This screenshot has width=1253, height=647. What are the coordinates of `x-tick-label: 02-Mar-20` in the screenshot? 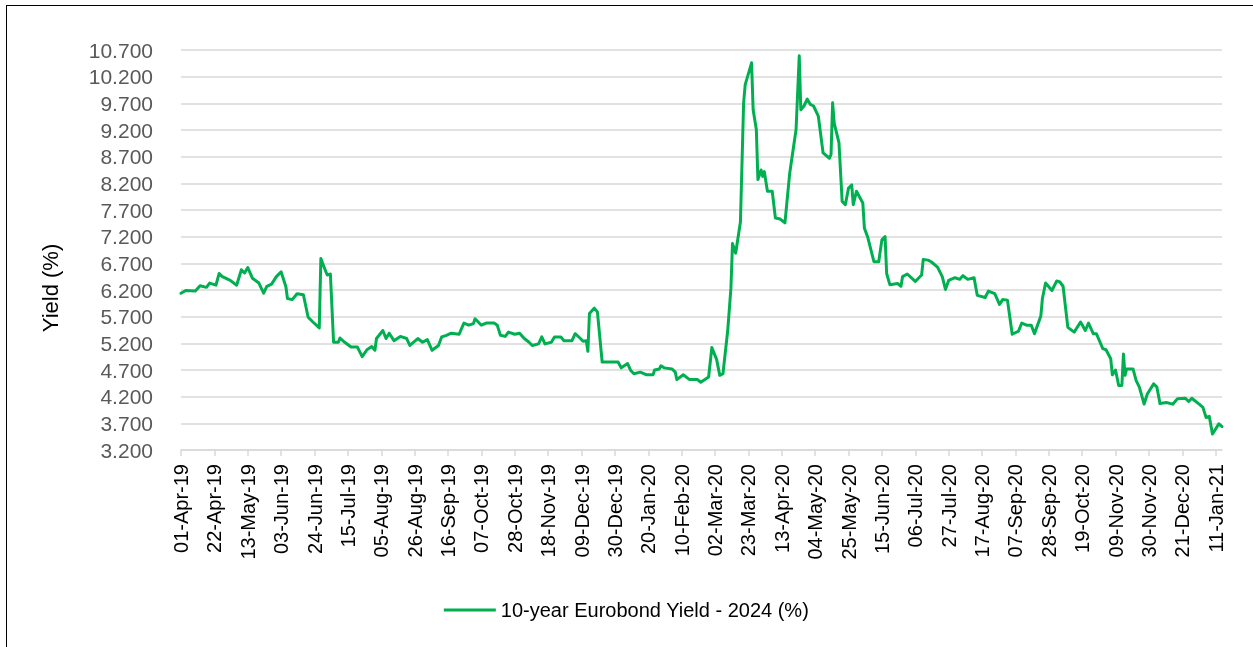 It's located at (715, 510).